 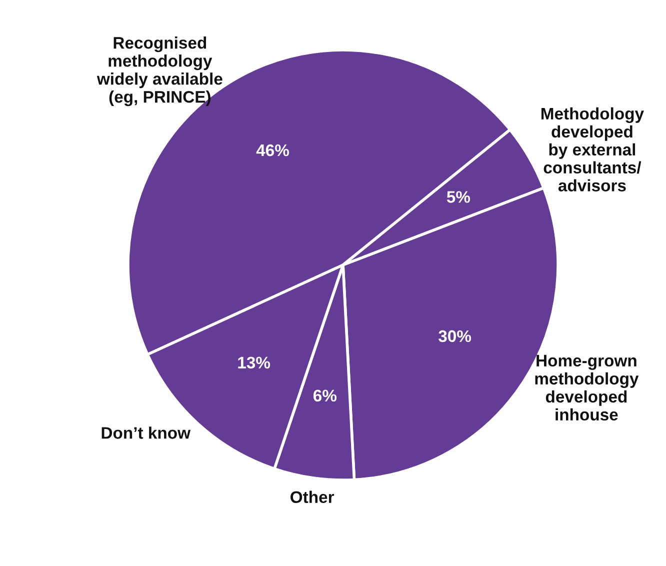 What do you see at coordinates (146, 432) in the screenshot?
I see `slice-label: Don’t know` at bounding box center [146, 432].